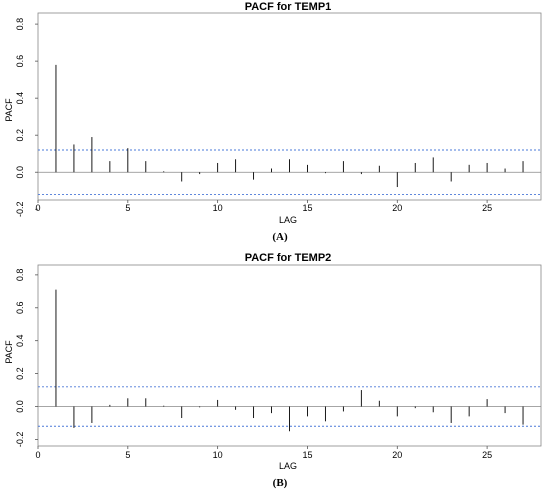  I want to click on y-tick-label-a: 0.8, so click(20, 24).